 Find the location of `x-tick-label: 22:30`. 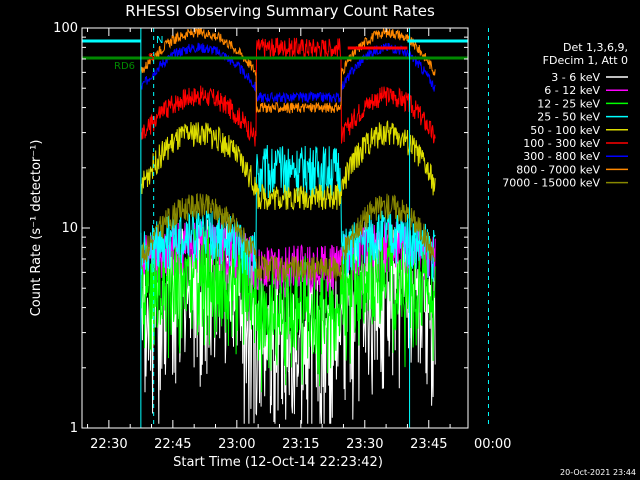

x-tick-label: 22:30 is located at coordinates (108, 444).